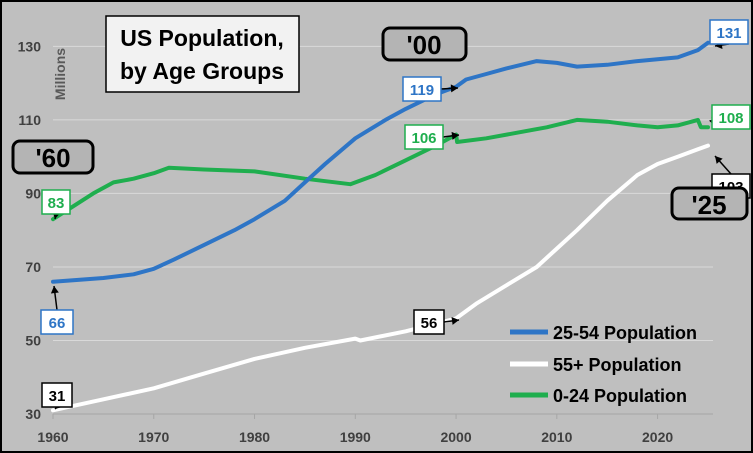  Describe the element at coordinates (455, 437) in the screenshot. I see `x-tick-label-2000: 2000` at that location.